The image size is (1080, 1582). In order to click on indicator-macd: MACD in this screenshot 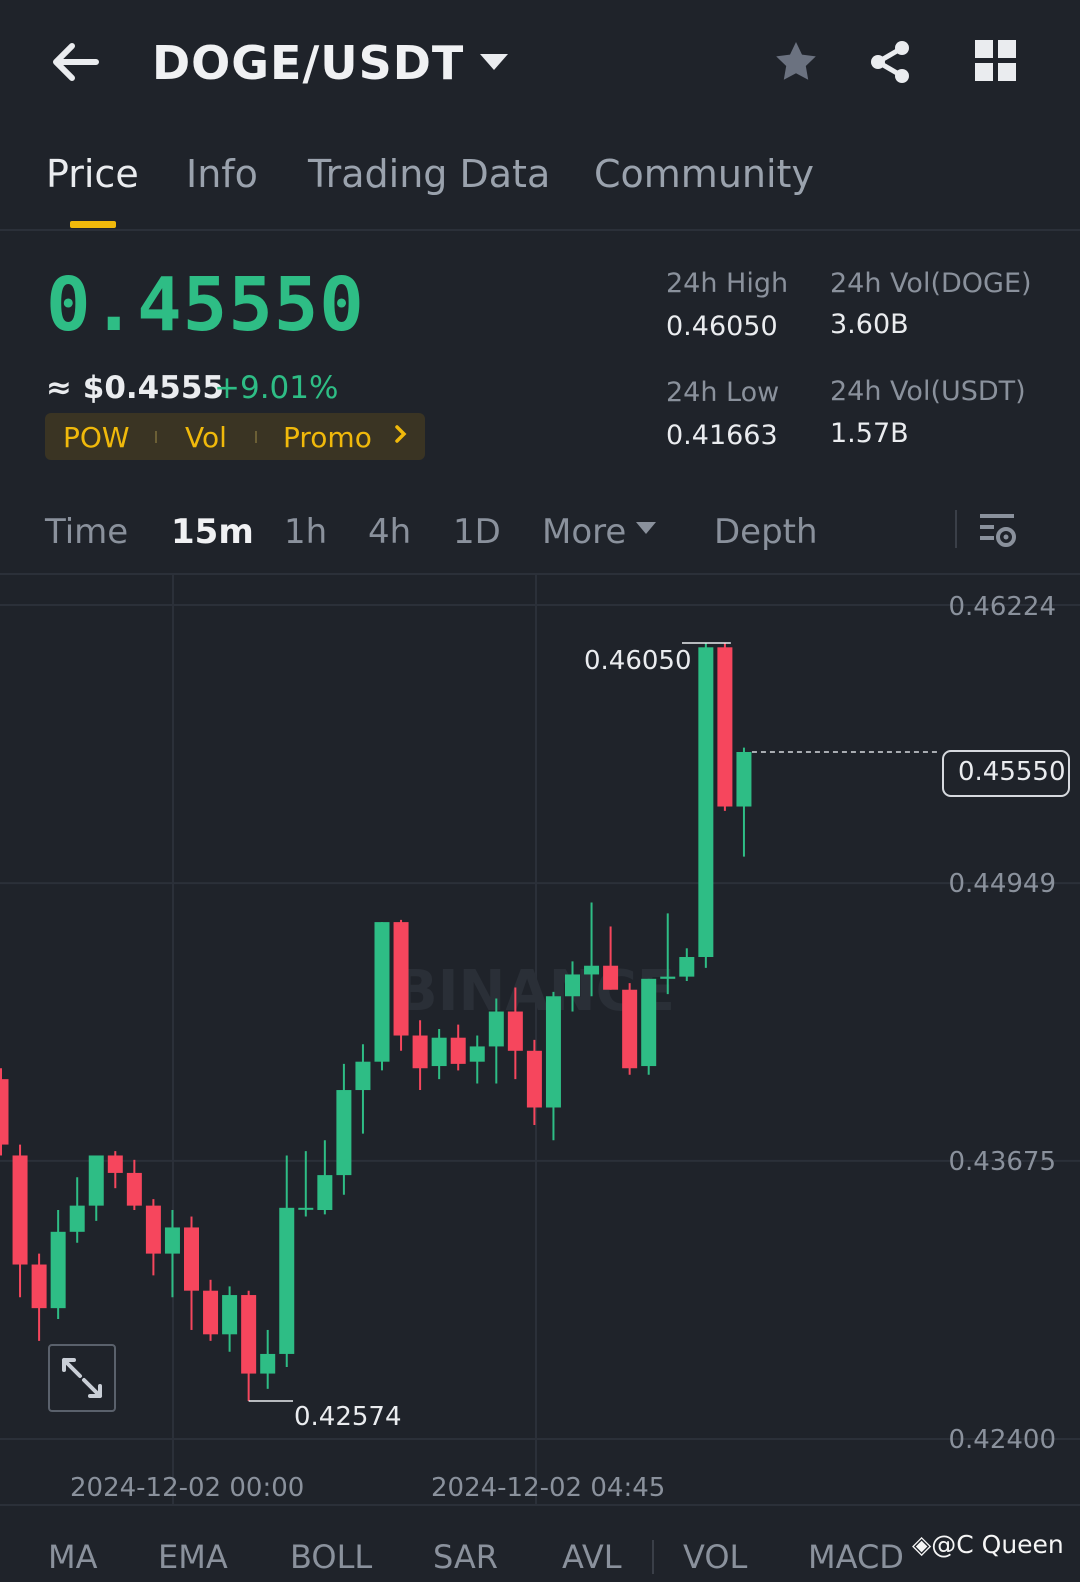, I will do `click(856, 1557)`.